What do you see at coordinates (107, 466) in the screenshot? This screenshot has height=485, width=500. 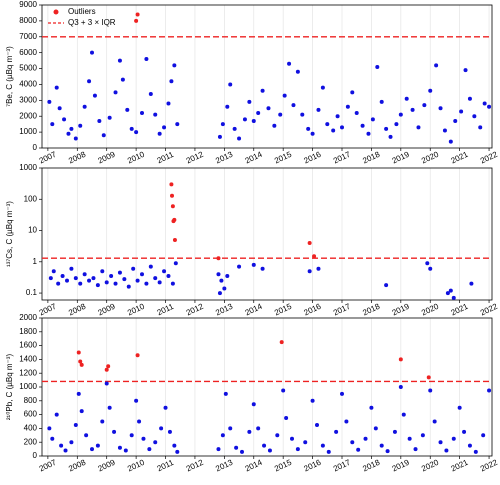 I see `x-tick-label: 2009` at bounding box center [107, 466].